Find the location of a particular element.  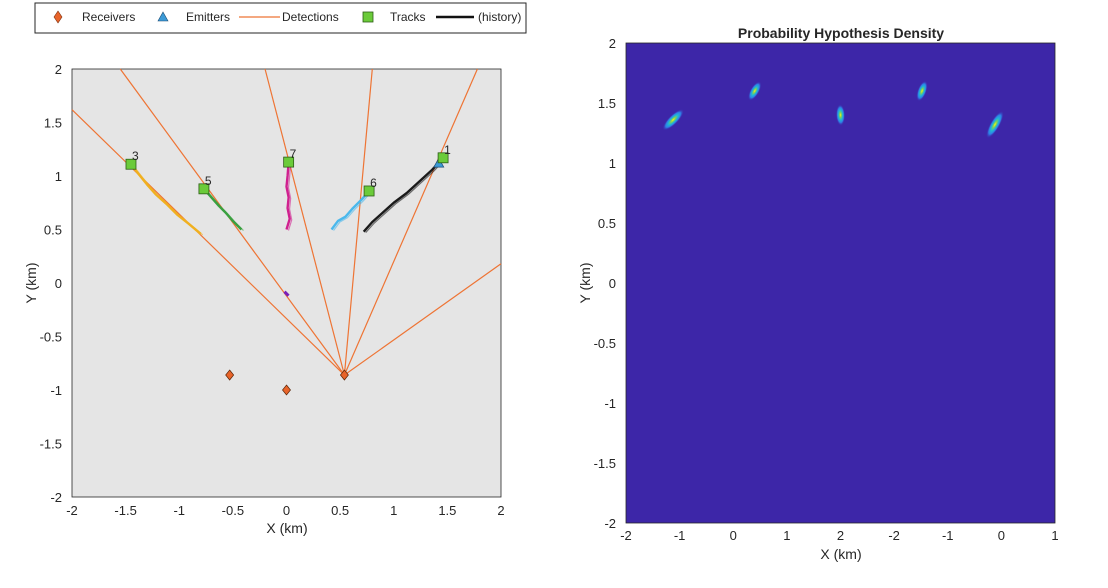

y-tick-label: 2 is located at coordinates (58, 69).